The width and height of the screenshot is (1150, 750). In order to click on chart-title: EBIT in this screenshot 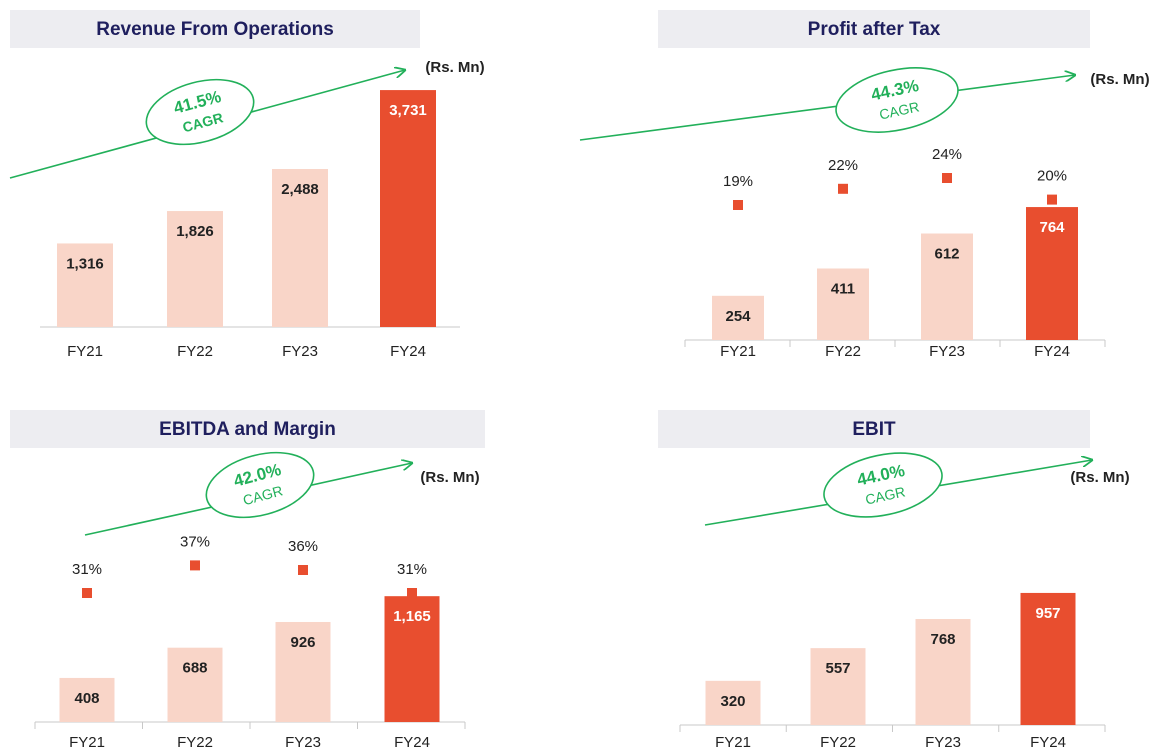, I will do `click(874, 429)`.